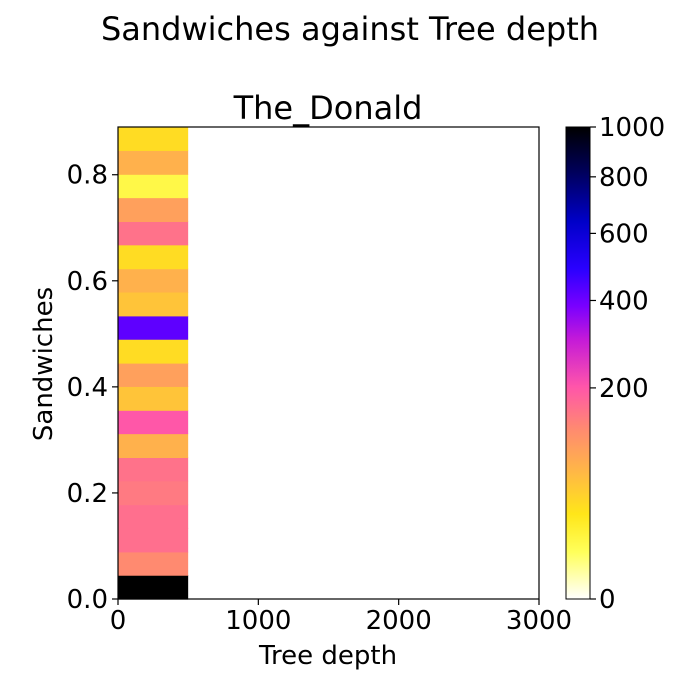  I want to click on colorbar-tick-label: 600, so click(624, 234).